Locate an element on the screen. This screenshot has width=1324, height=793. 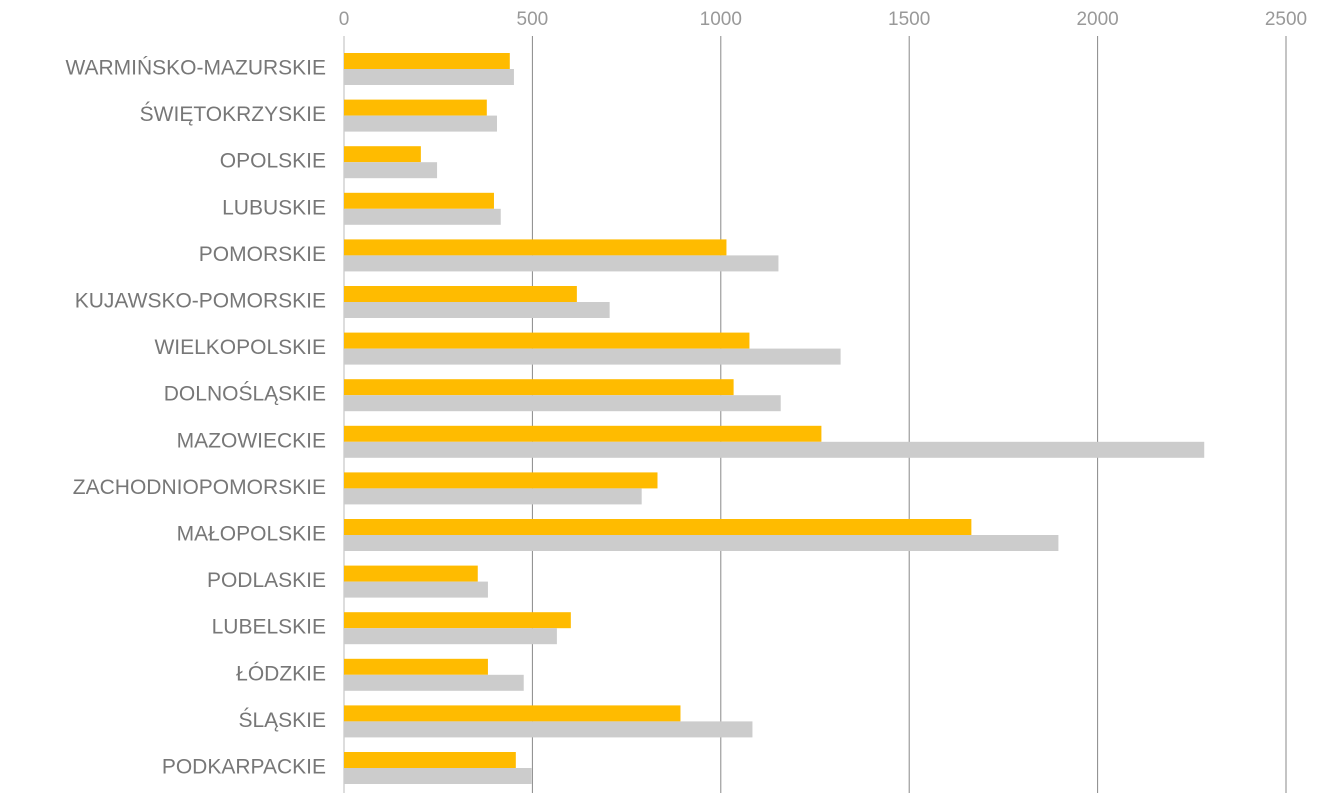
y-tick-label: WIELKOPOLSKIE is located at coordinates (240, 347).